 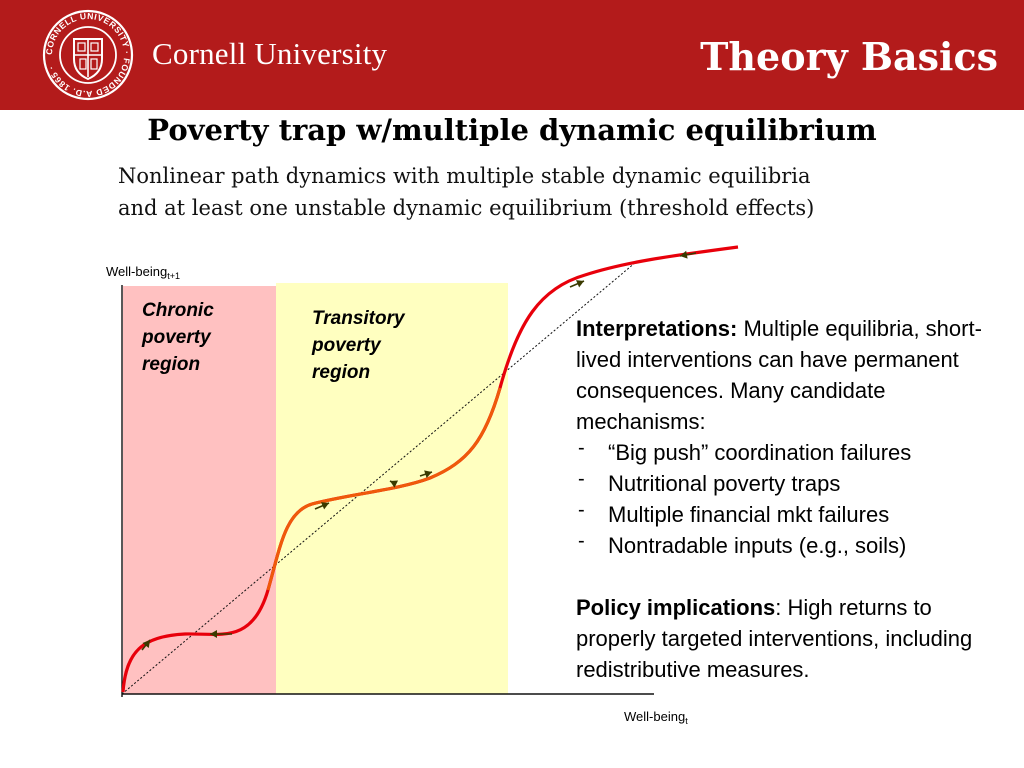 I want to click on dynamics-curve-midsegment, so click(x=384, y=489).